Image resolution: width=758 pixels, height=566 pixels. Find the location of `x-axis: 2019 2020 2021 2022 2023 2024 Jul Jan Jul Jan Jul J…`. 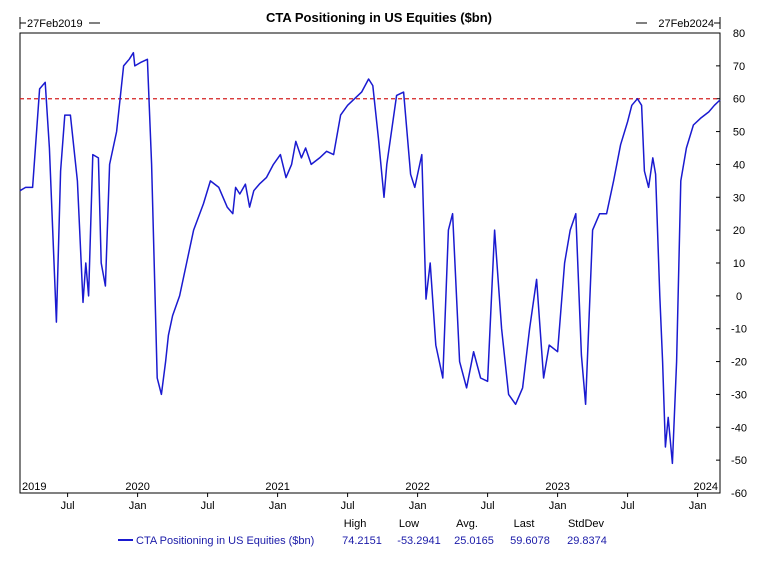

x-axis: 2019 2020 2021 2022 2023 2024 Jul Jan Jul Jan Jul J… is located at coordinates (370, 496).